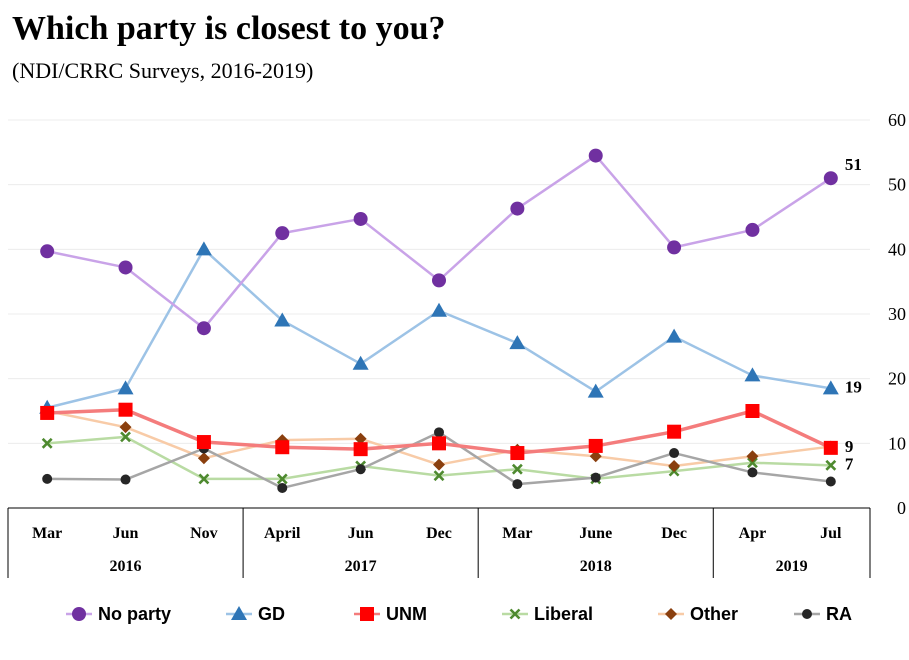  I want to click on x-tick-label: June, so click(595, 533).